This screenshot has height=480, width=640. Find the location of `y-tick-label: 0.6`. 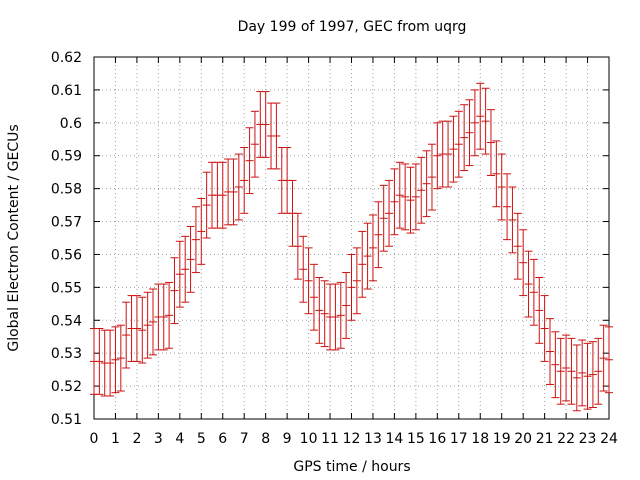

y-tick-label: 0.6 is located at coordinates (71, 124).